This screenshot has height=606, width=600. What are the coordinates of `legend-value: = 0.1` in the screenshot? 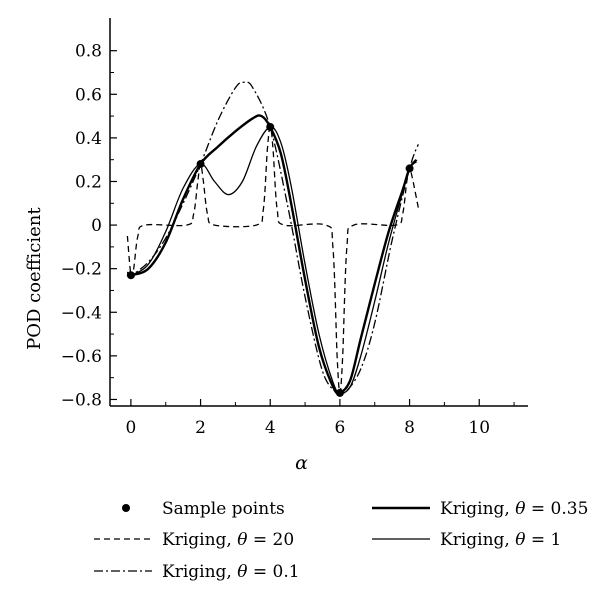 It's located at (273, 572).